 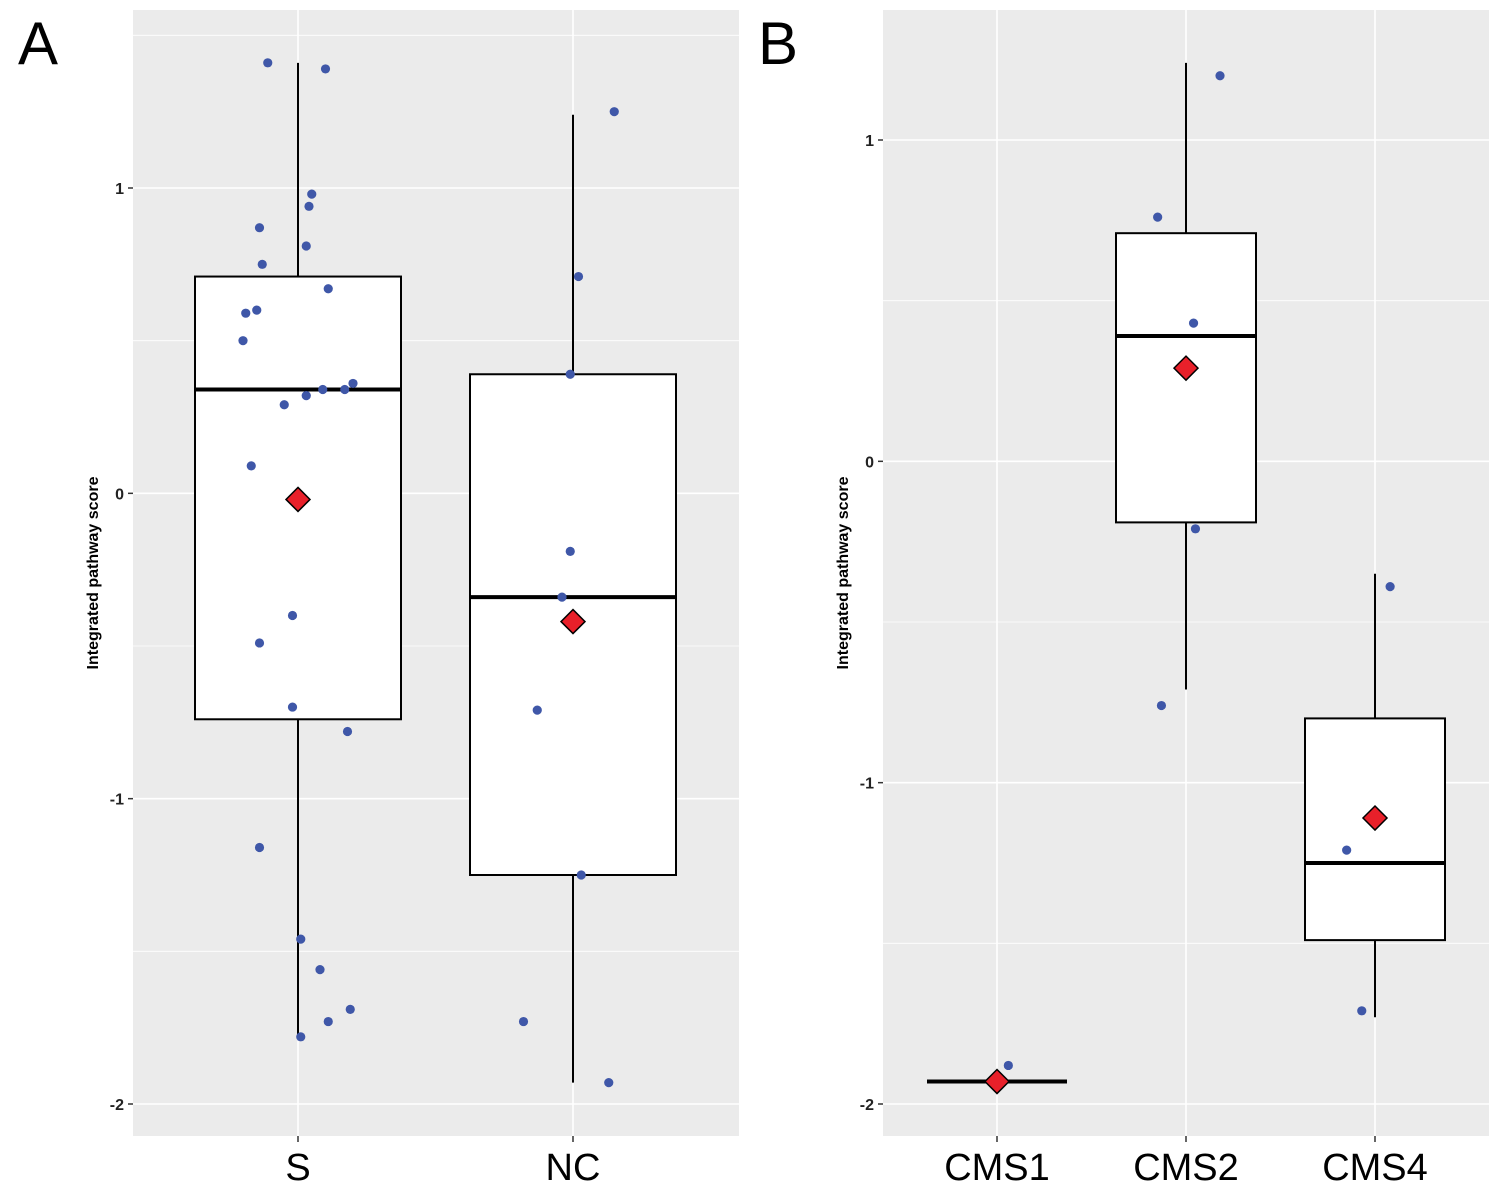 What do you see at coordinates (1375, 1168) in the screenshot?
I see `x-tick-label: CMS4` at bounding box center [1375, 1168].